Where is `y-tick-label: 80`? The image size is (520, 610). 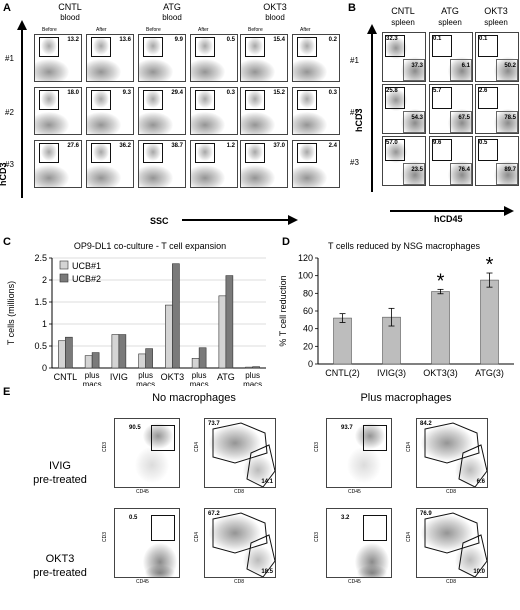
y-tick-label: 80 is located at coordinates (308, 293).